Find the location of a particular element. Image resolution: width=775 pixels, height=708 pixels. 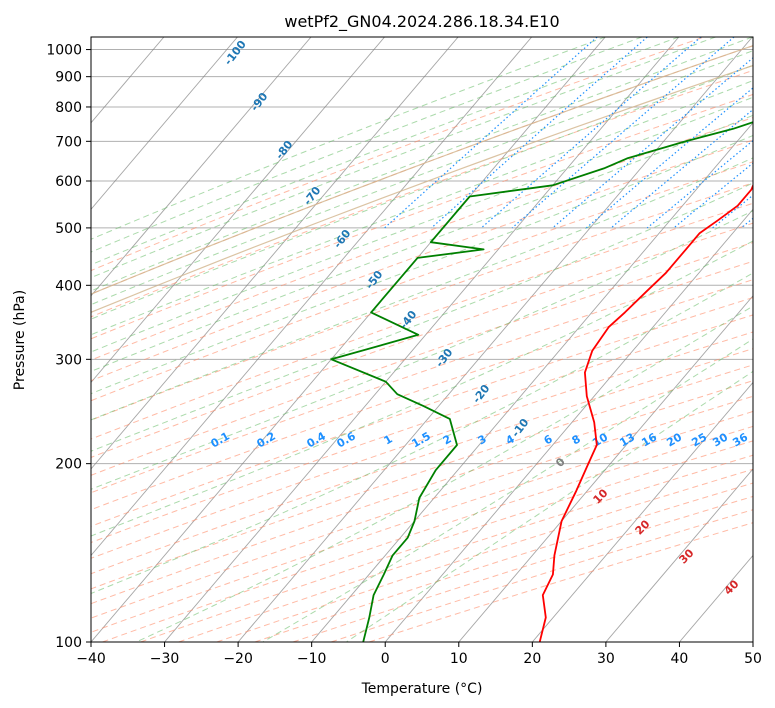

moist-adiabat-label: 40 is located at coordinates (732, 587).